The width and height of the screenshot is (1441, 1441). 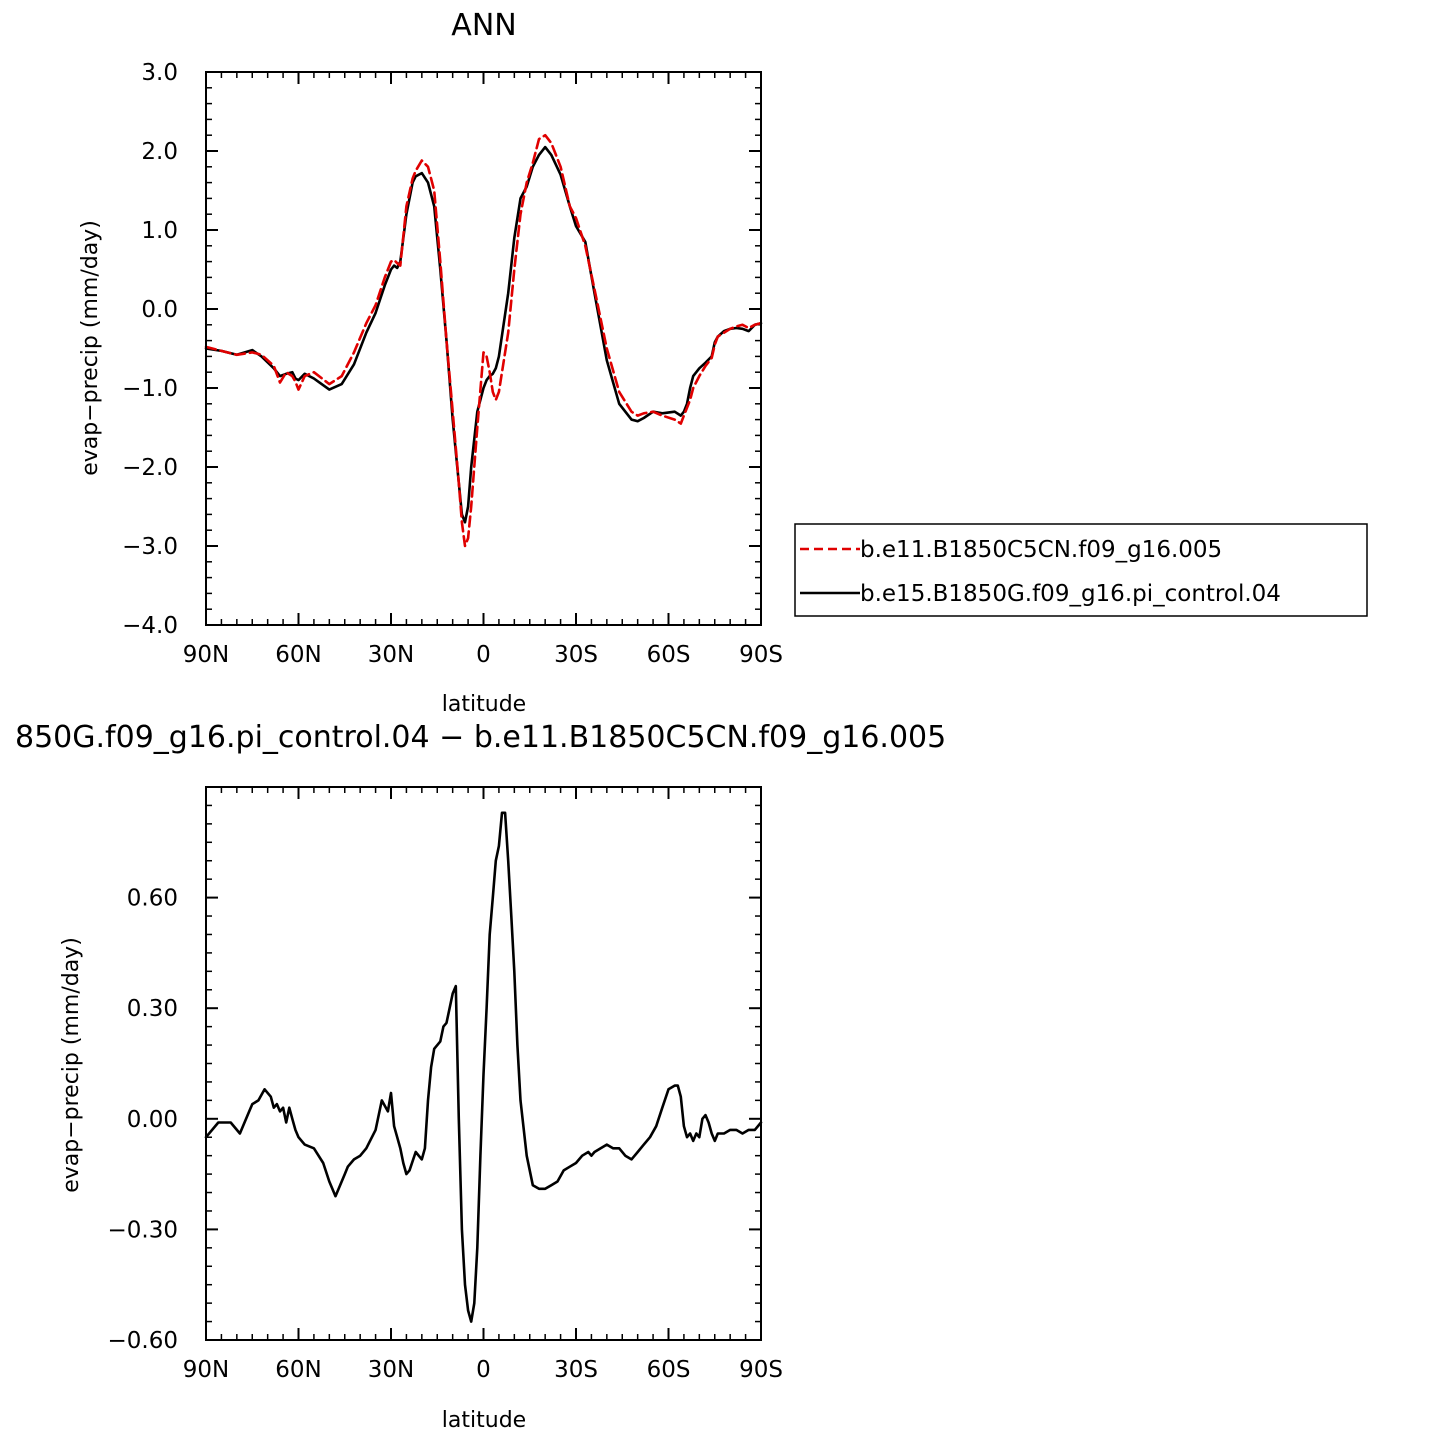 What do you see at coordinates (391, 1370) in the screenshot?
I see `bottom-x-tick-label: 30N` at bounding box center [391, 1370].